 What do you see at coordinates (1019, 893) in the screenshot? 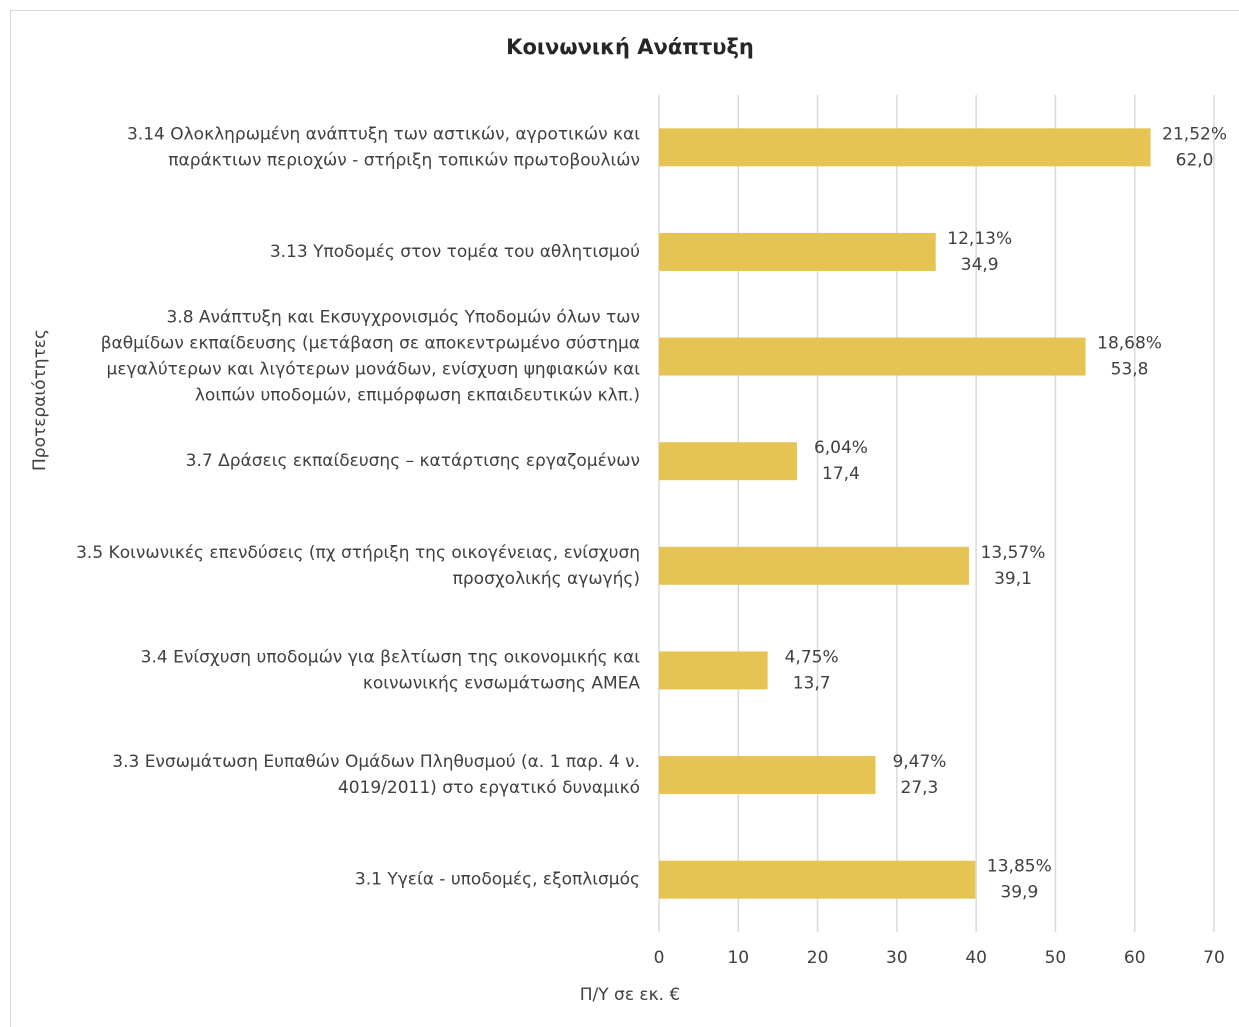
I see `value-label: 39,9` at bounding box center [1019, 893].